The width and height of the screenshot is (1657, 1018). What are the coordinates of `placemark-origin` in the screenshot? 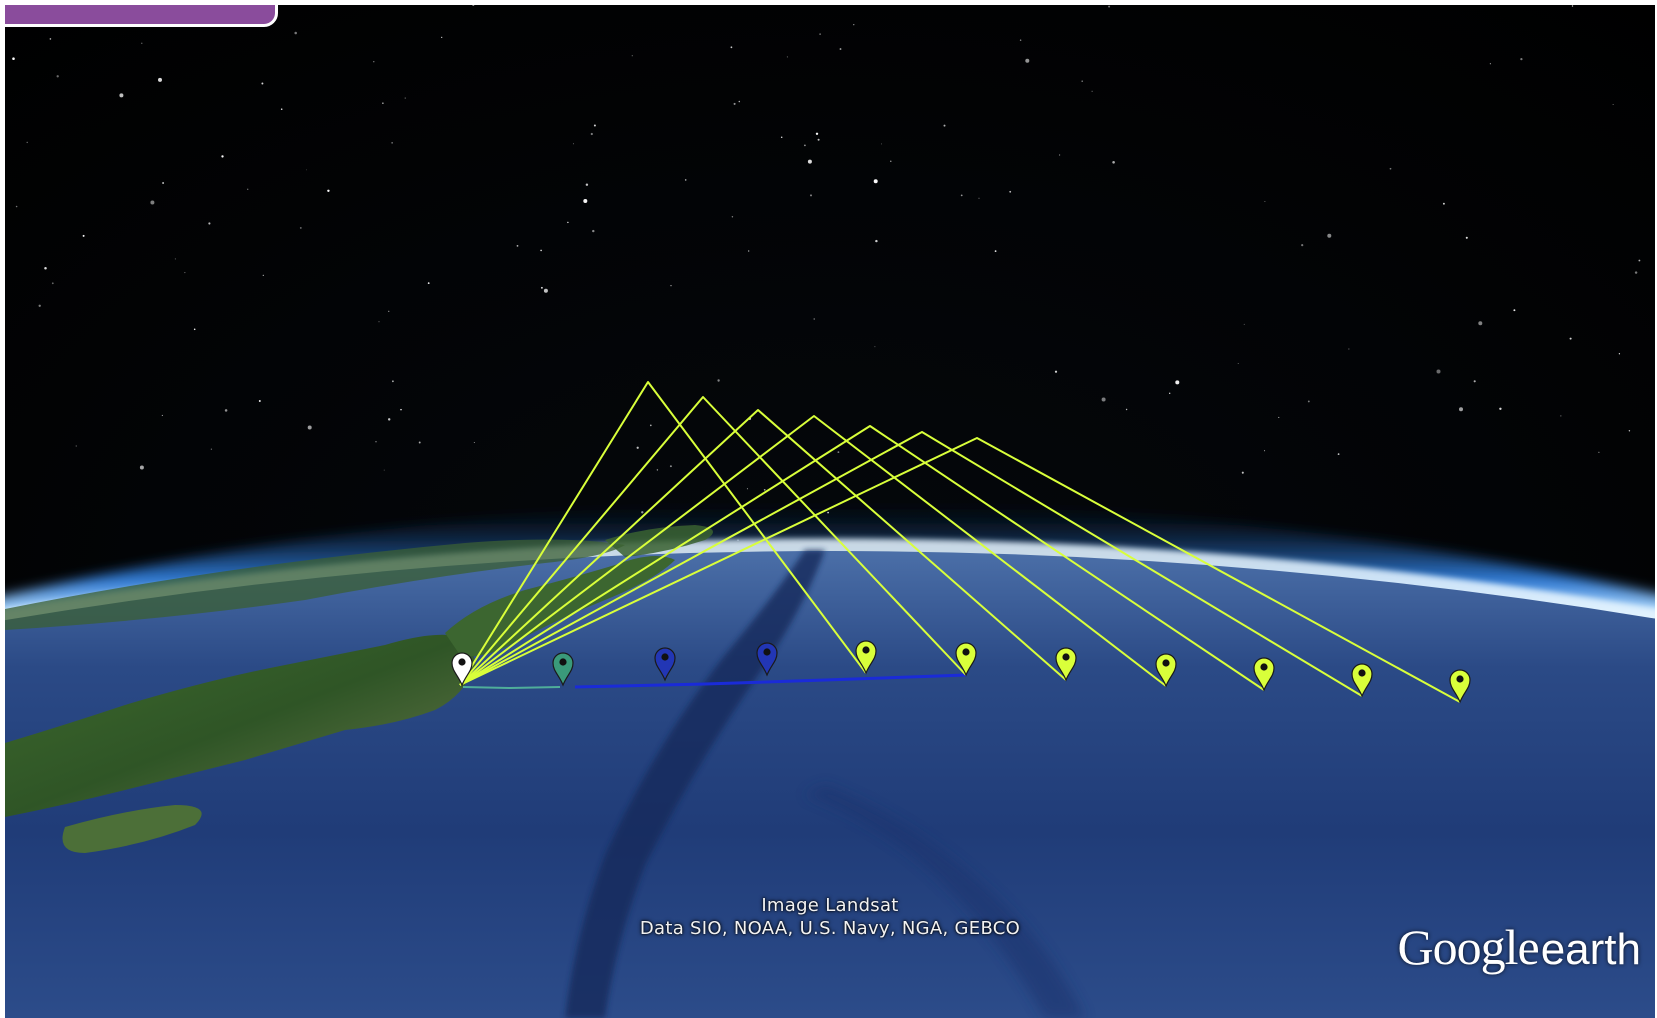 It's located at (462, 669).